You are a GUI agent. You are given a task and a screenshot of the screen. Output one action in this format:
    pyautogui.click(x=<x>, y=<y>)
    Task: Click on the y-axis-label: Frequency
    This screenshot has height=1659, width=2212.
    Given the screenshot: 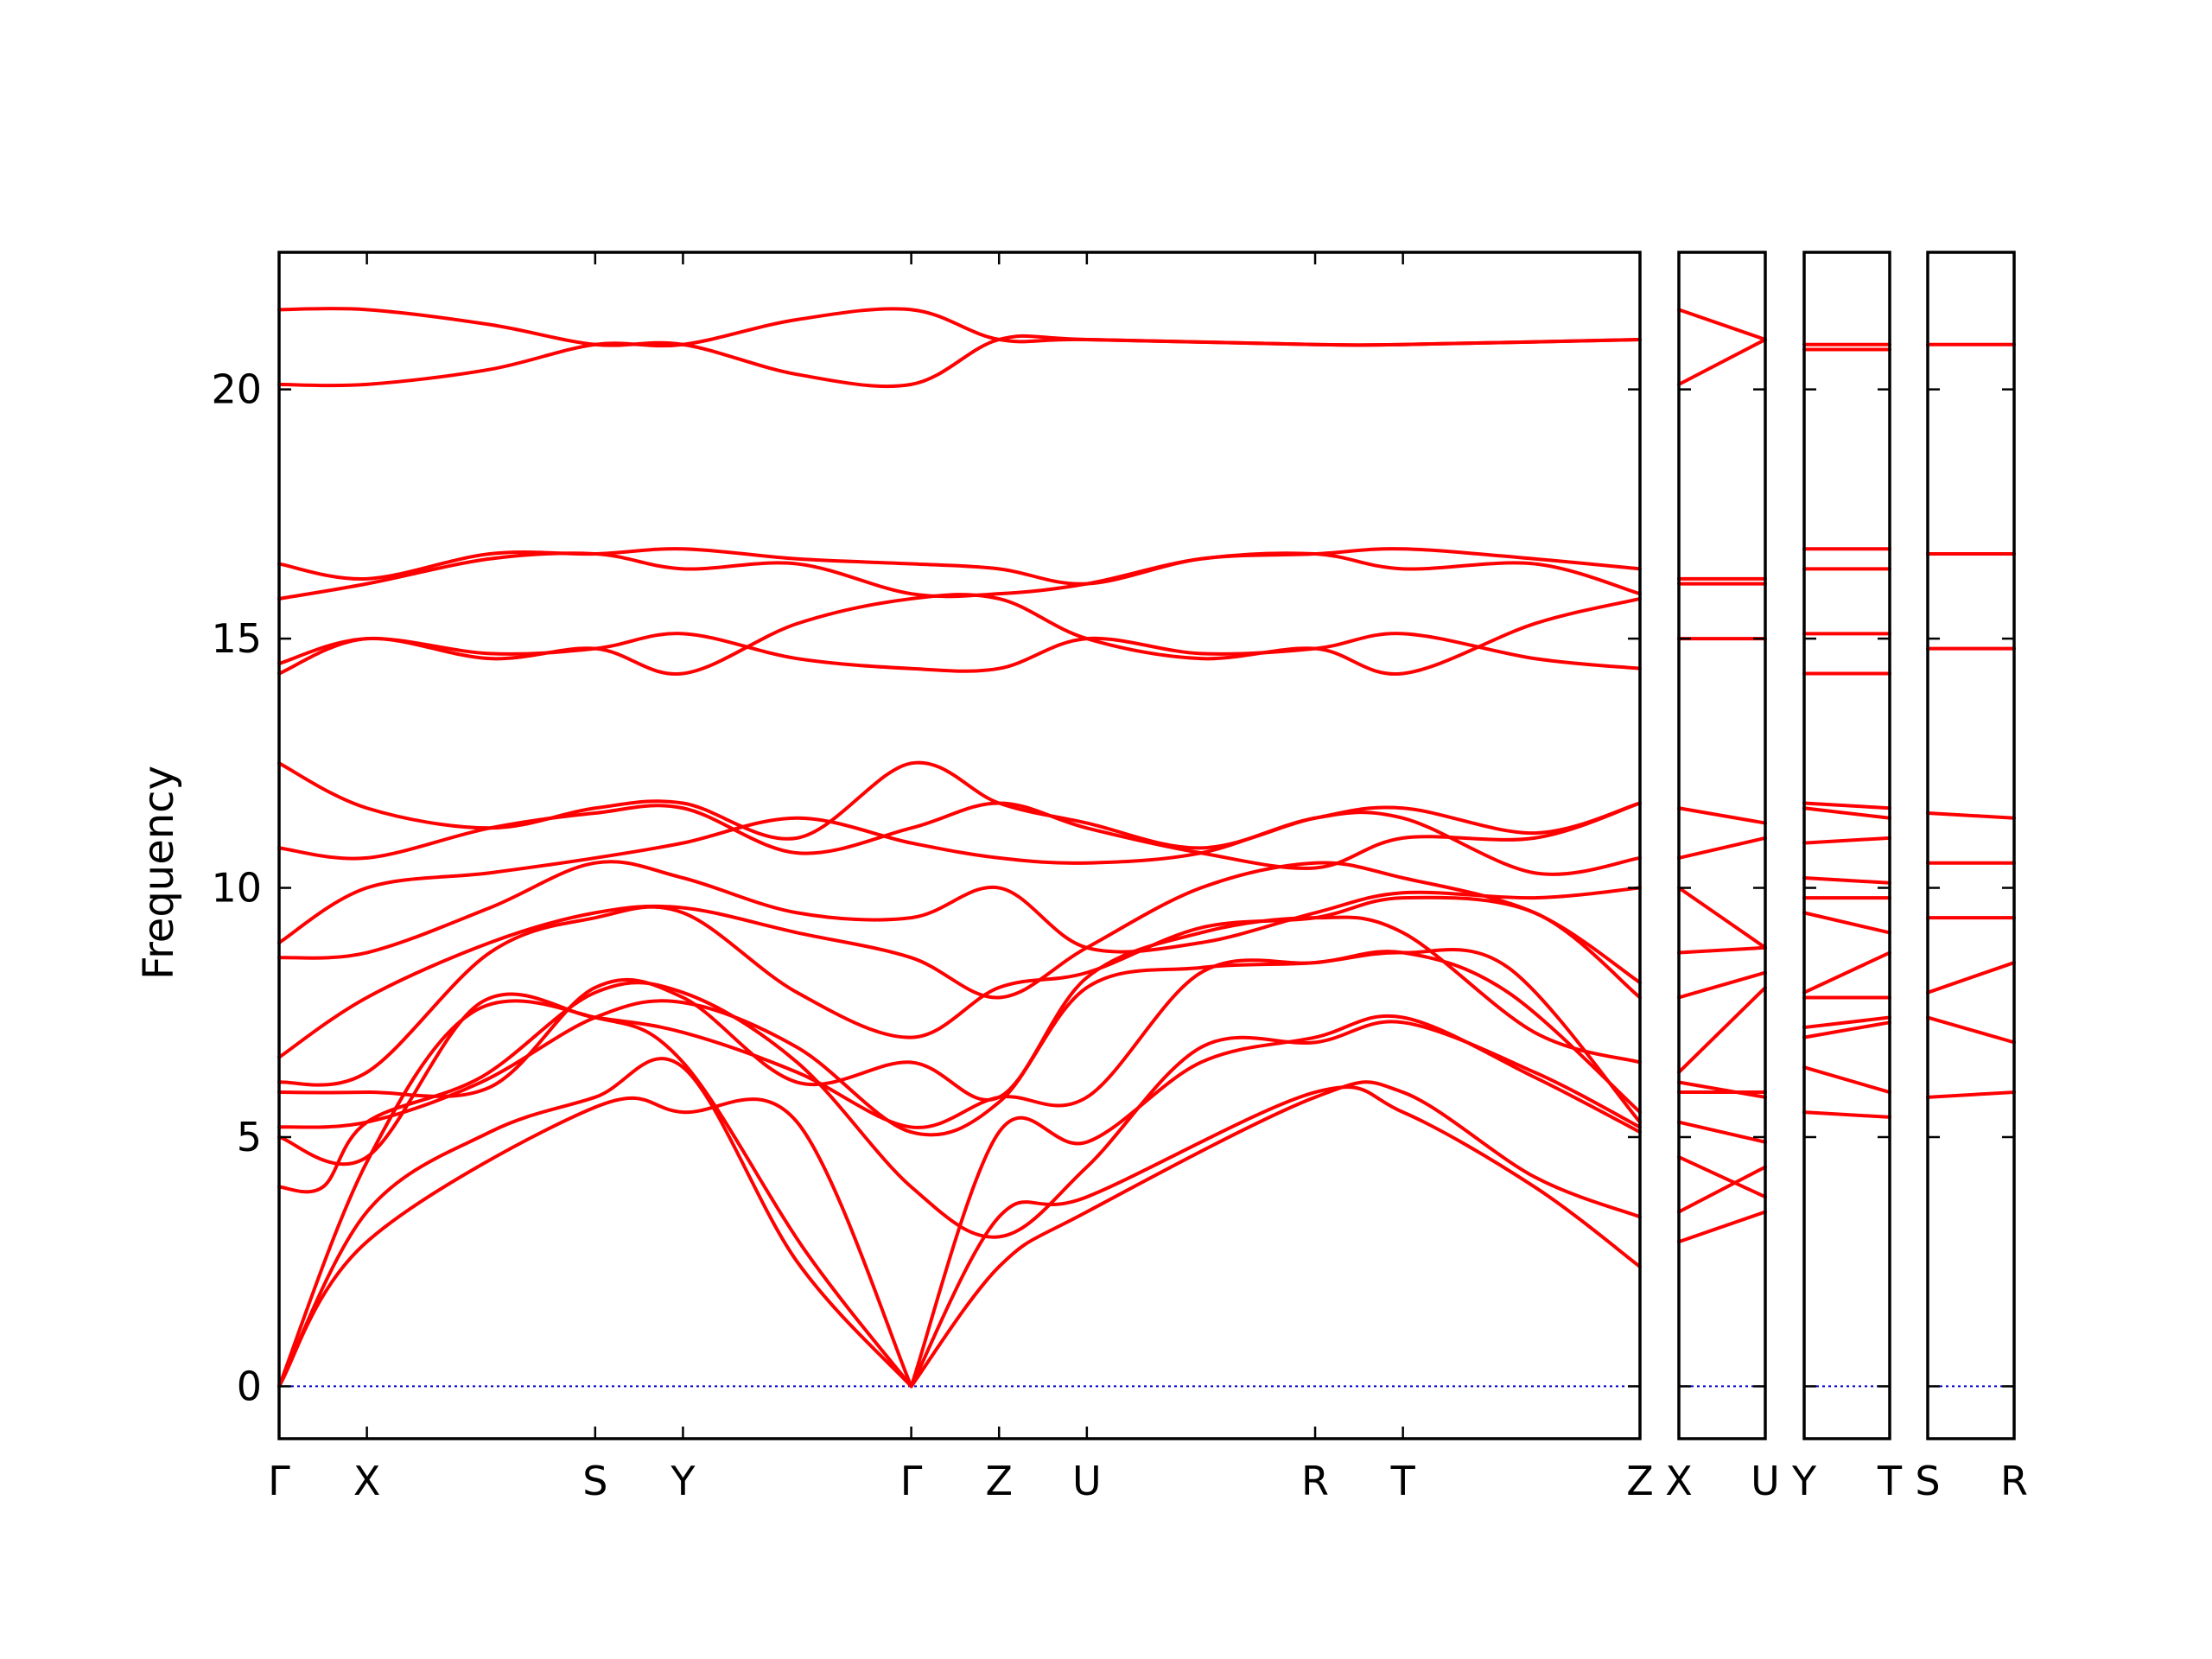 What is the action you would take?
    pyautogui.click(x=159, y=873)
    